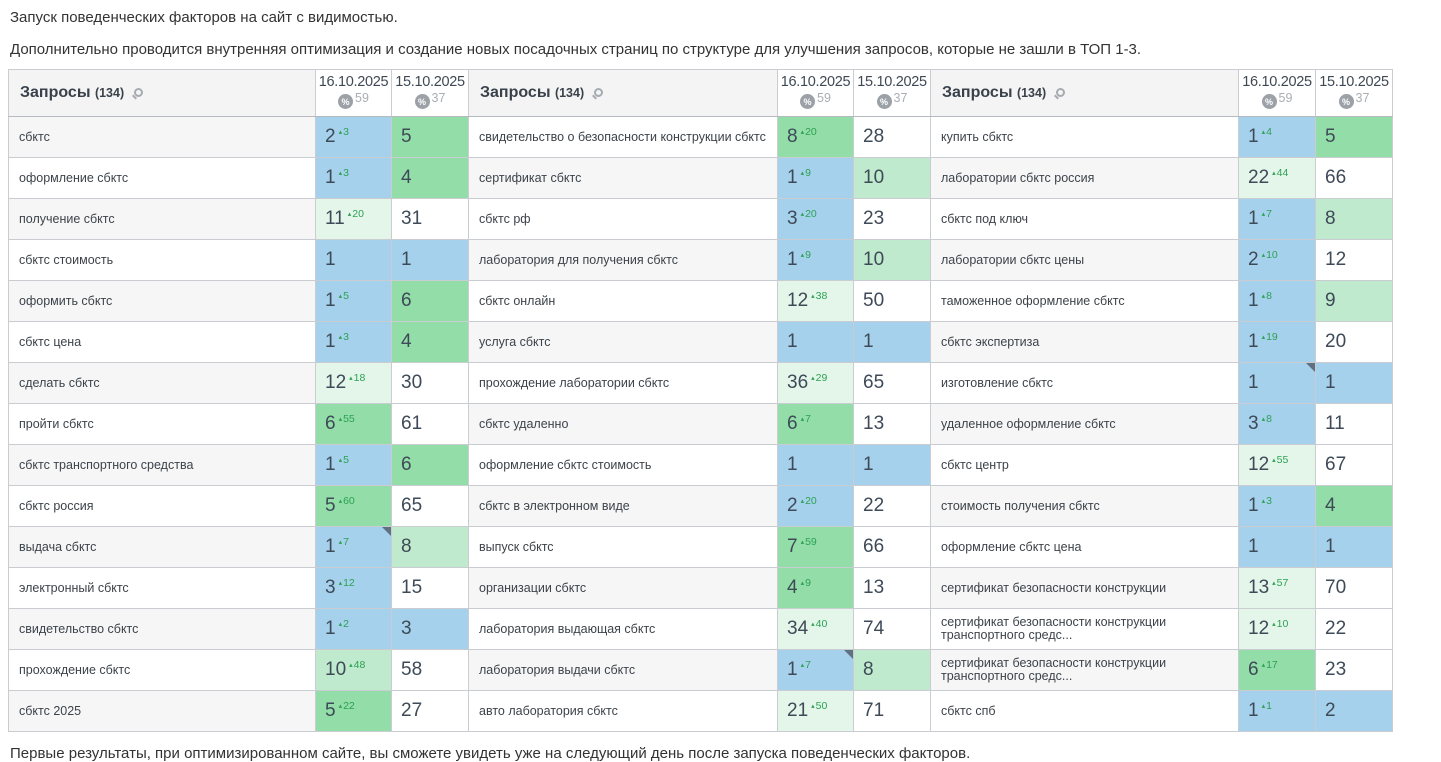 The image size is (1441, 762). I want to click on position-cell: 12, so click(1354, 260).